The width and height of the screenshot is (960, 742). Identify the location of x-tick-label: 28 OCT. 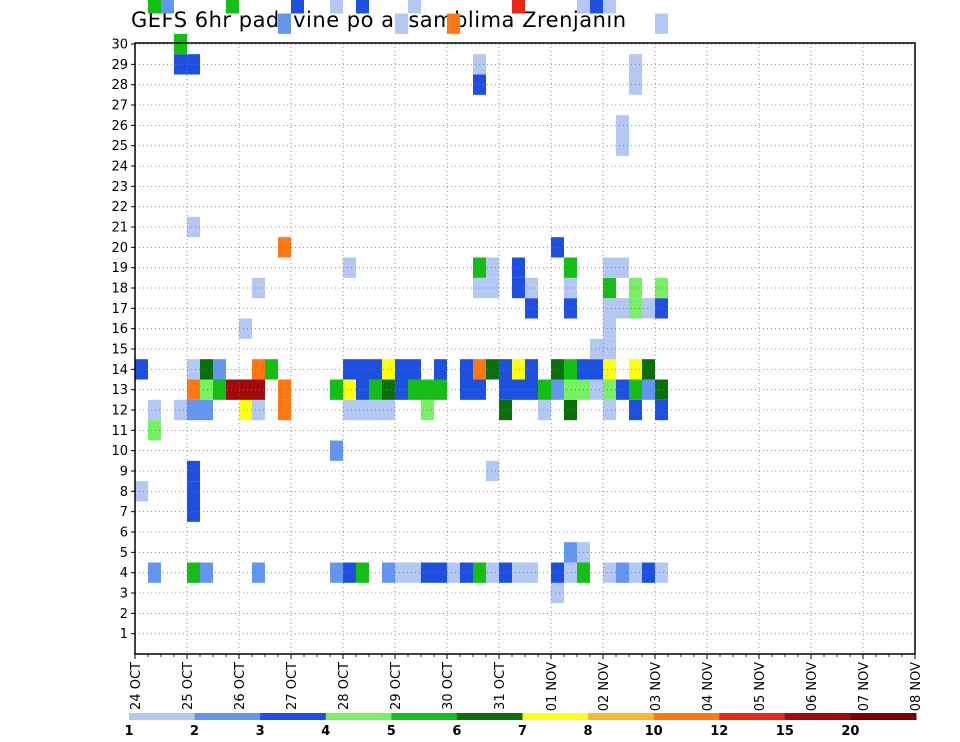
(344, 686).